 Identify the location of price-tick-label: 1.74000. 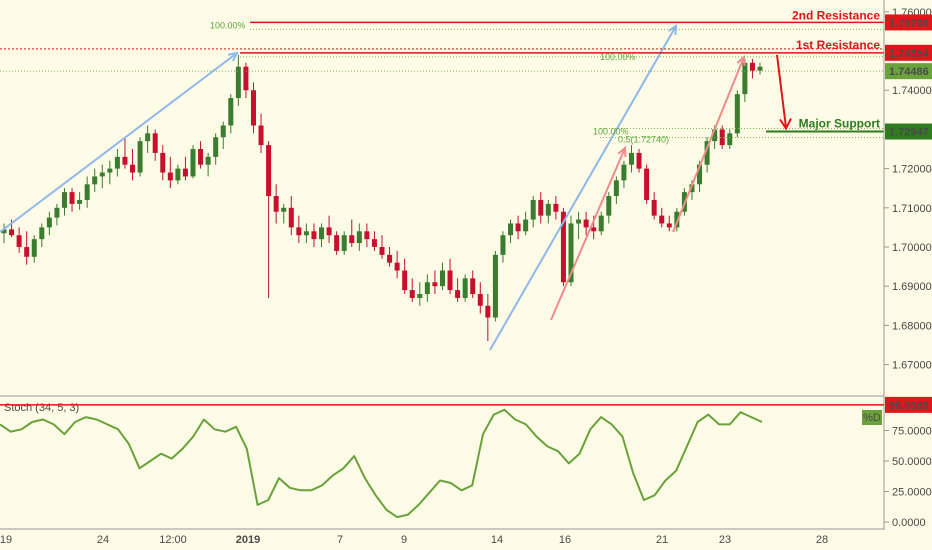
(912, 91).